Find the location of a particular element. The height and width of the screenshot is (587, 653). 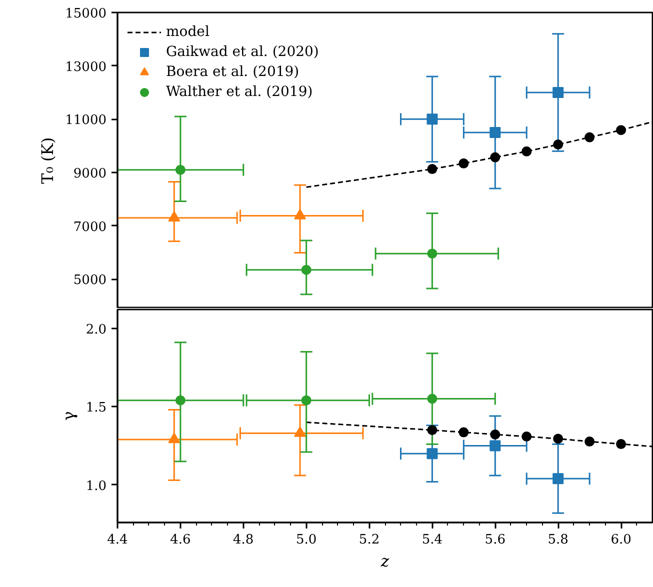

legend-label: Walther et al. (2019) is located at coordinates (239, 92).